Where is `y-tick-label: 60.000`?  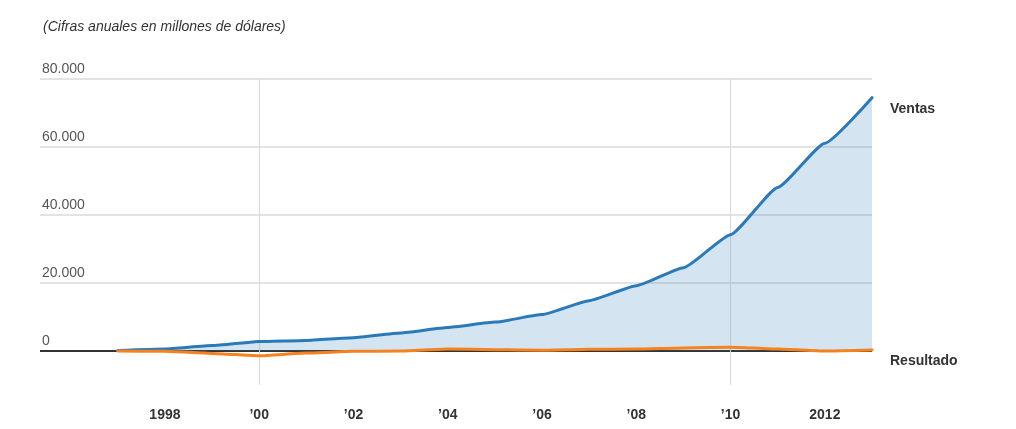 y-tick-label: 60.000 is located at coordinates (64, 136).